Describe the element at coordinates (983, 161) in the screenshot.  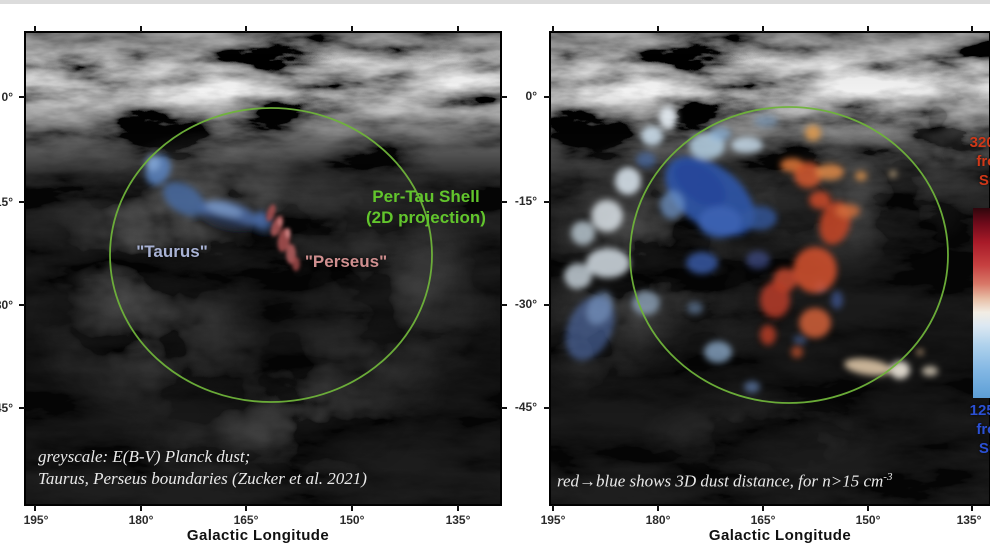
I see `colorbar-max-line2: from` at that location.